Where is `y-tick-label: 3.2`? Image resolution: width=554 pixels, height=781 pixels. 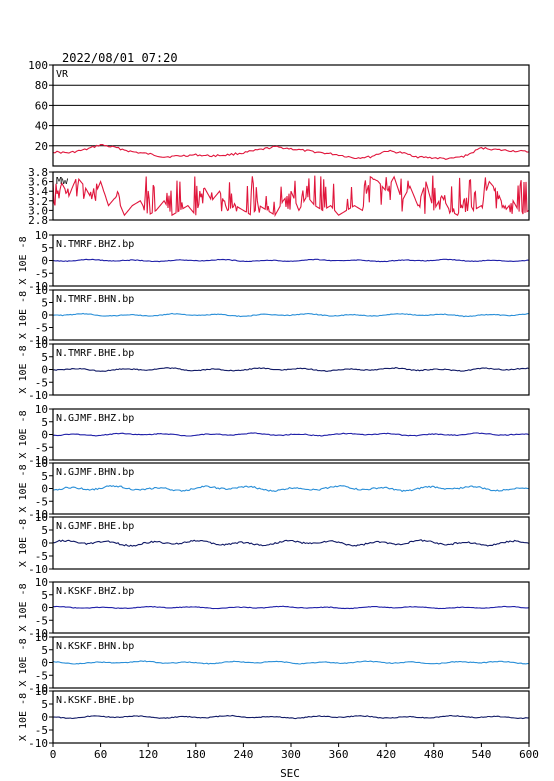 y-tick-label: 3.2 is located at coordinates (38, 201).